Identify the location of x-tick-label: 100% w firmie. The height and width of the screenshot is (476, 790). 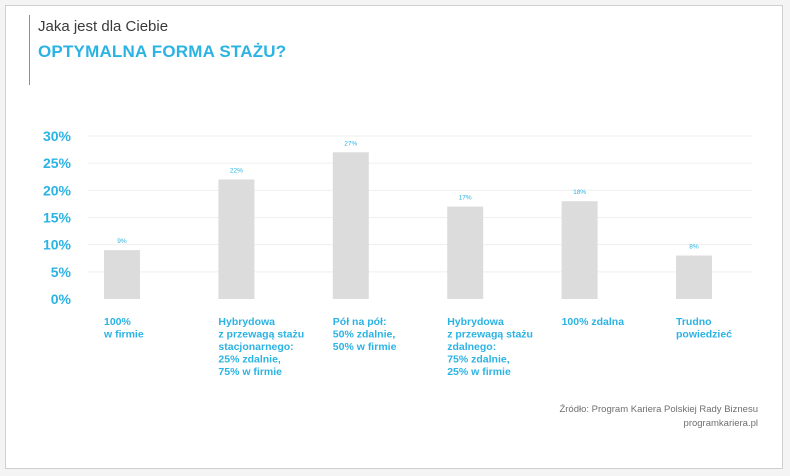
(123, 328).